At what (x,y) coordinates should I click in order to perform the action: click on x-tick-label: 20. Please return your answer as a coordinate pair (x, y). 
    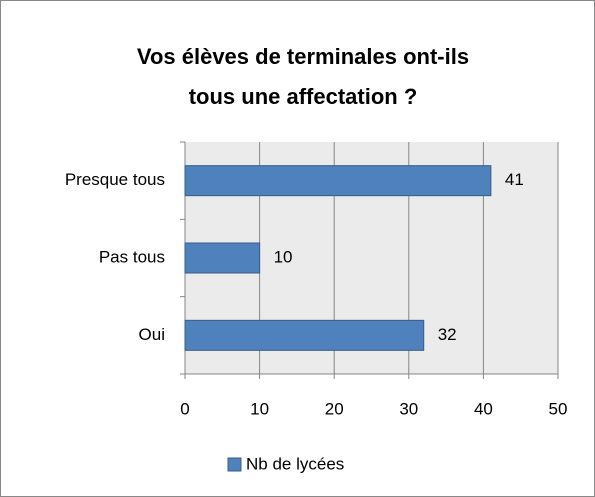
    Looking at the image, I should click on (334, 408).